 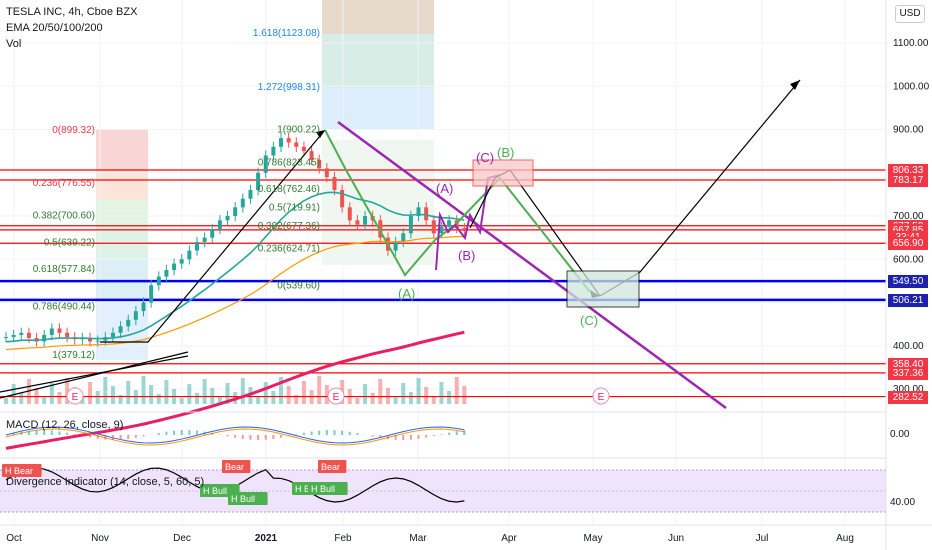 What do you see at coordinates (430, 538) in the screenshot?
I see `time-axis: Oct Nov Dec 2021 Feb Mar Apr May Jun Jul Aug` at bounding box center [430, 538].